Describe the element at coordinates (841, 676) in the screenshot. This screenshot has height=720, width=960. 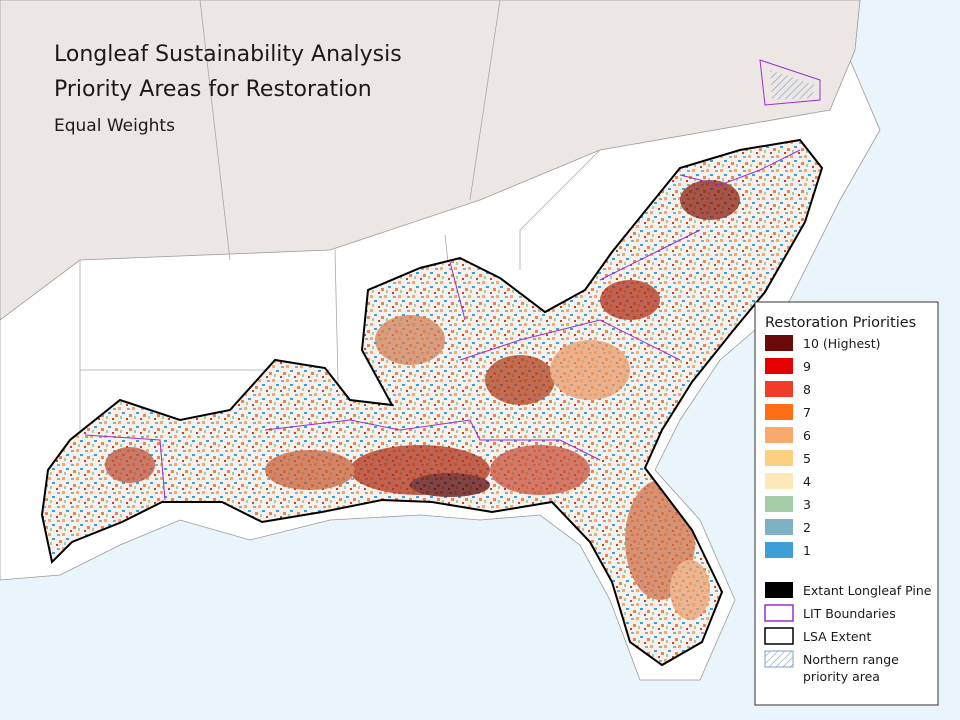
I see `legend-label: priority area` at that location.